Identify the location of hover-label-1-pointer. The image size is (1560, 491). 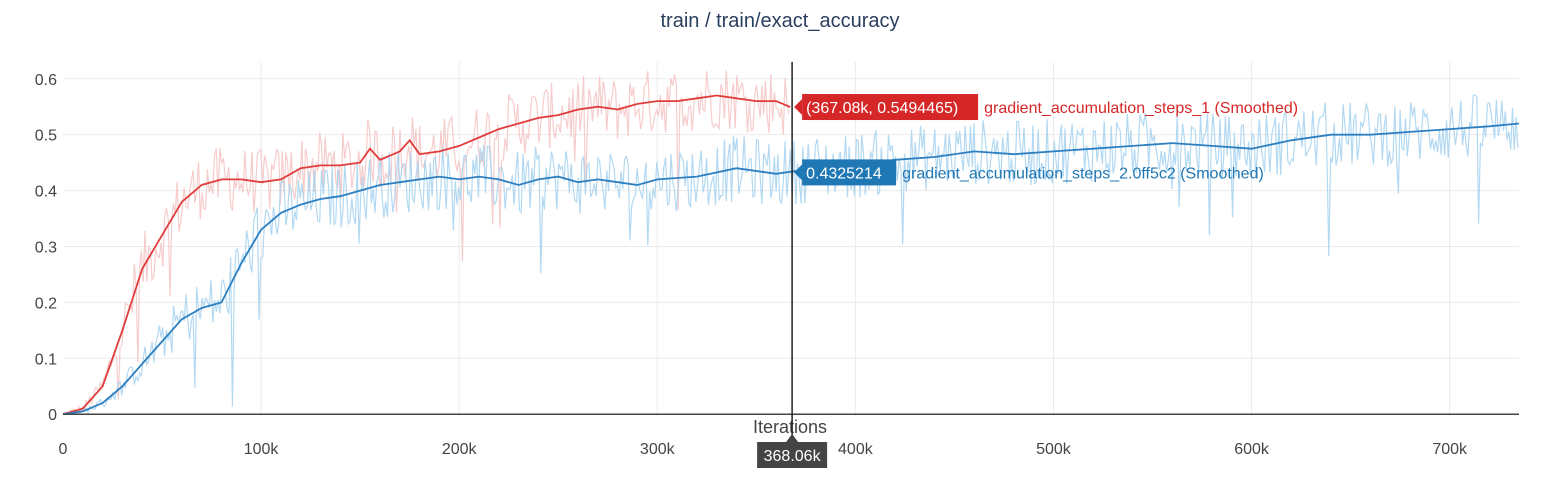
(798, 107).